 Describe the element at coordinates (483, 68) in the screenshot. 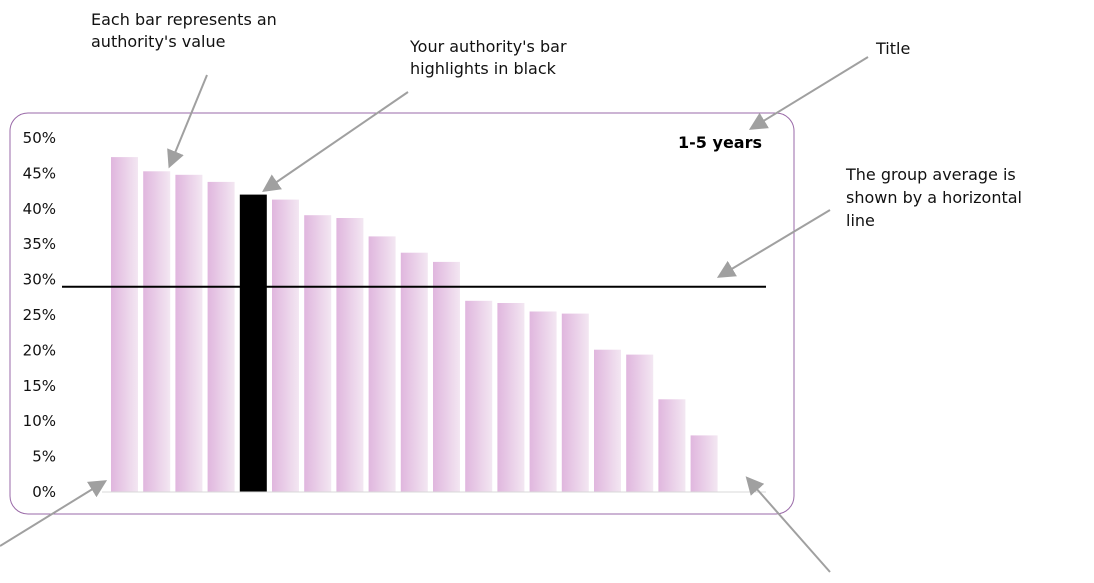

I see `highlight-note-line2: highlights in black` at that location.